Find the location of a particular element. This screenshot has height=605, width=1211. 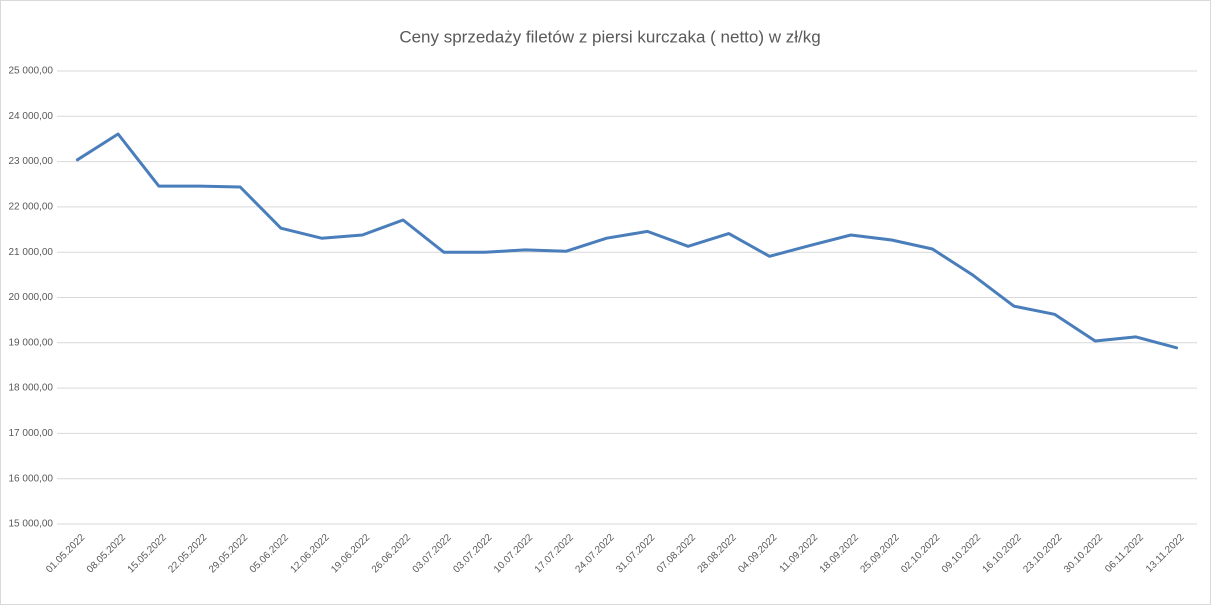

y-tick-label: 23 000,00 is located at coordinates (31, 161).